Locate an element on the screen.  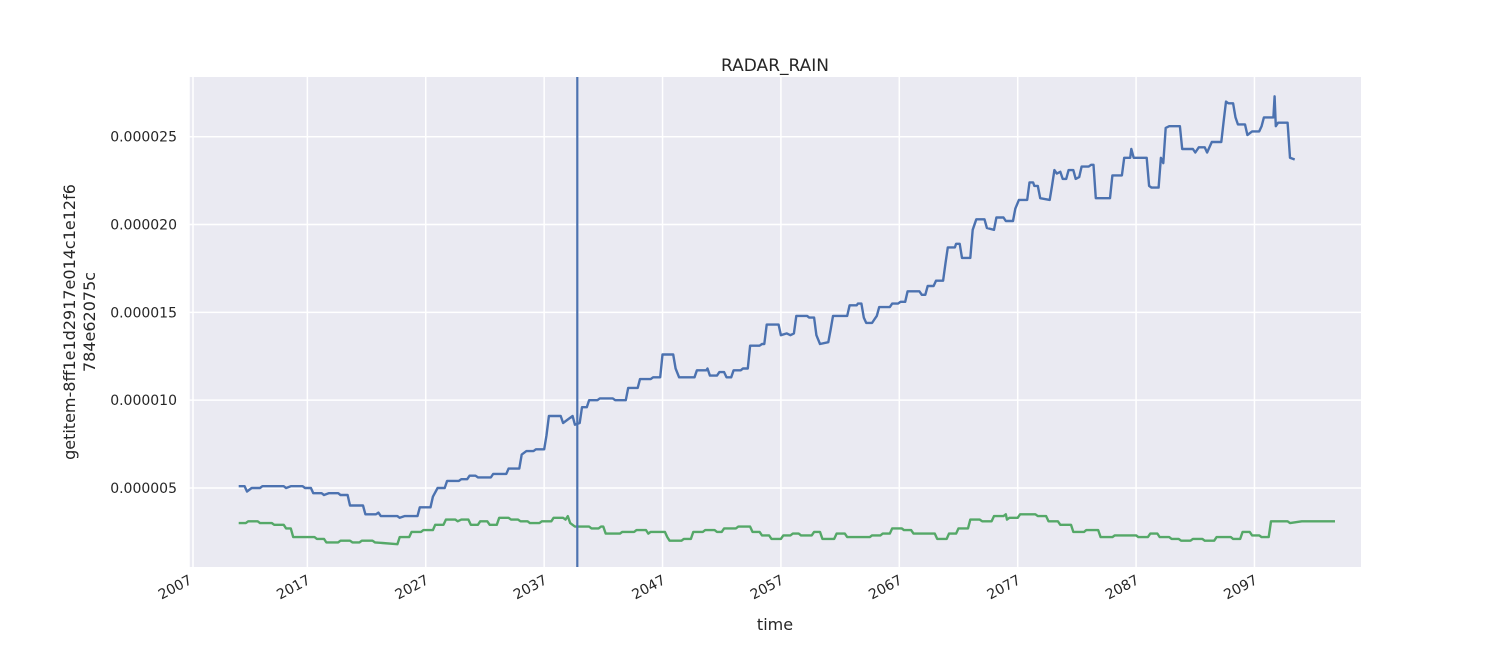
y-axis-title-line-1: getitem-8ff1e1d2917e014c1e12f6 is located at coordinates (69, 322).